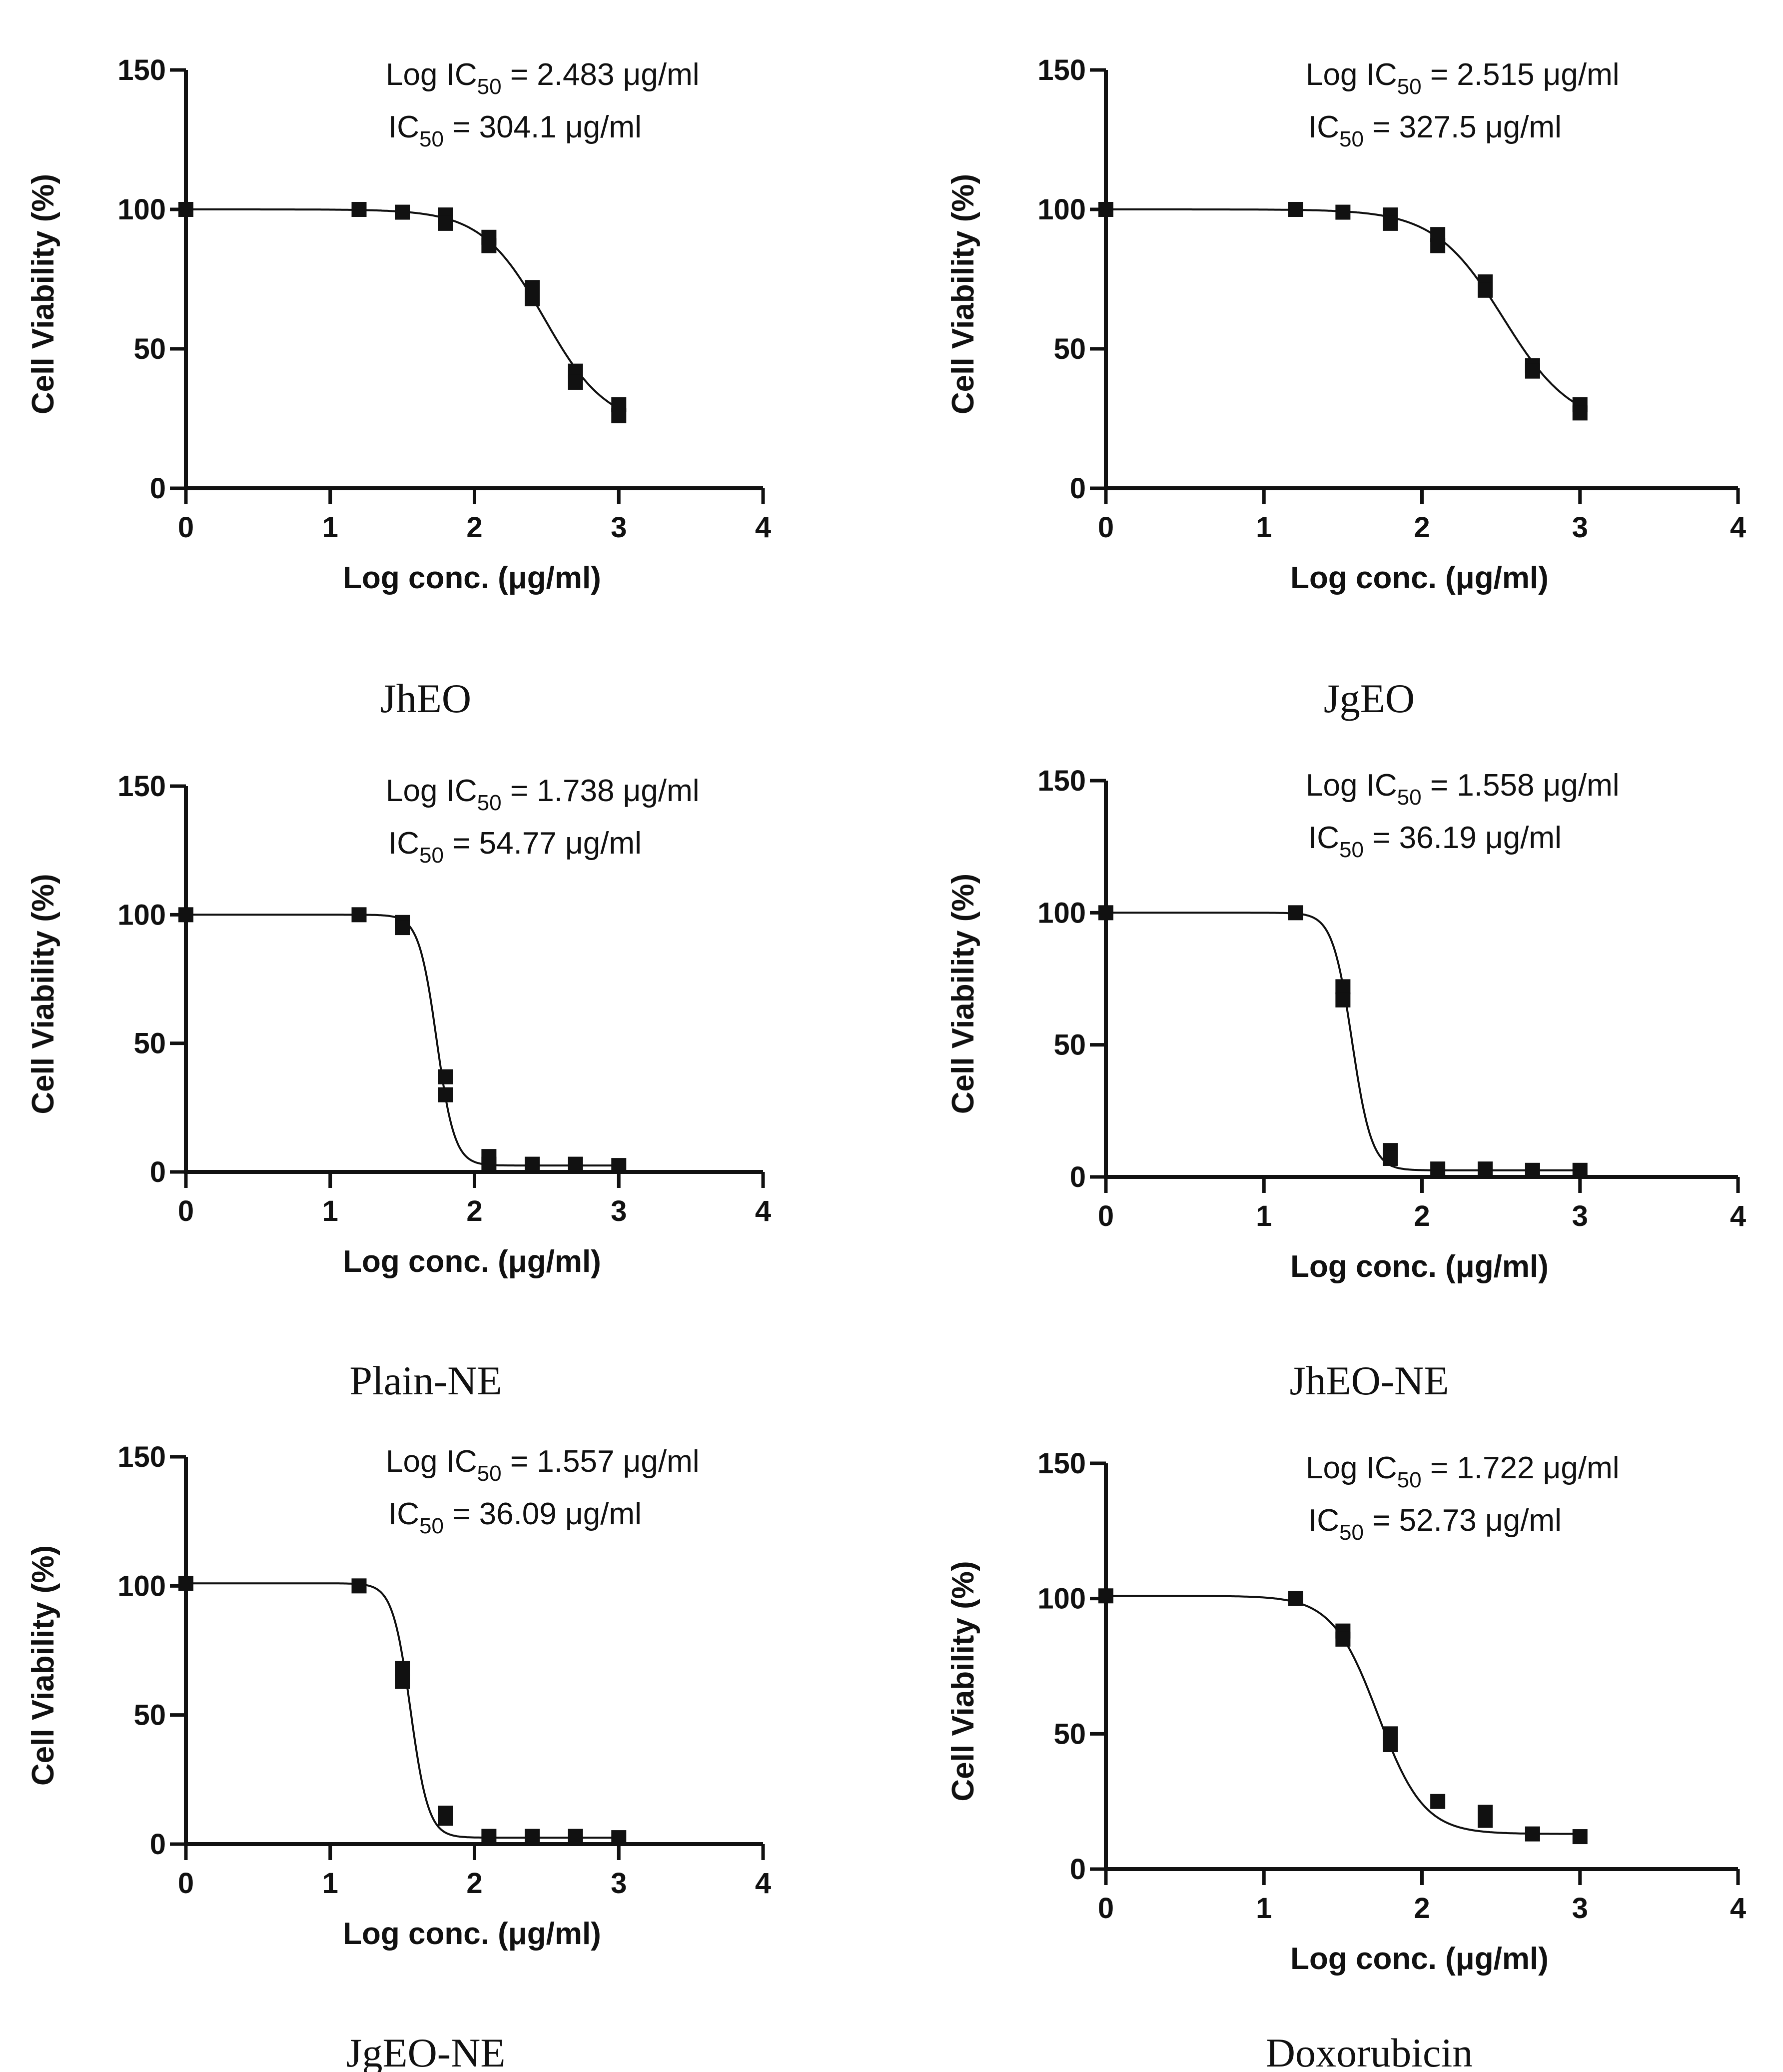  What do you see at coordinates (425, 699) in the screenshot?
I see `panel-caption: JhEO` at bounding box center [425, 699].